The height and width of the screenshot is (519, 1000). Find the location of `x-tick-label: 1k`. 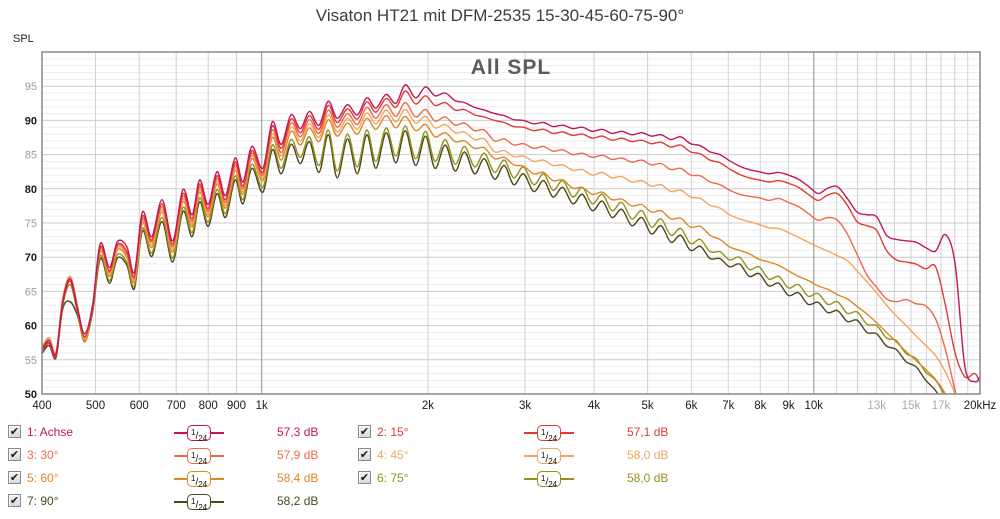

x-tick-label: 1k is located at coordinates (262, 406).